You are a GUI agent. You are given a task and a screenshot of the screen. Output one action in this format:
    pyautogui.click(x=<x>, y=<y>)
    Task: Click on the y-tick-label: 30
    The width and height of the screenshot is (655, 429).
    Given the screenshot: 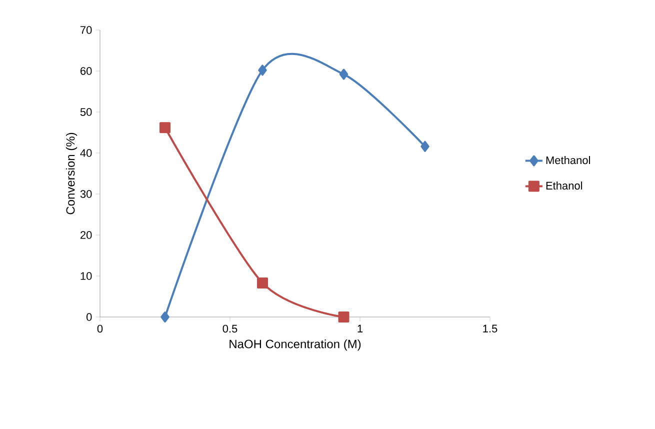 What is the action you would take?
    pyautogui.click(x=86, y=194)
    